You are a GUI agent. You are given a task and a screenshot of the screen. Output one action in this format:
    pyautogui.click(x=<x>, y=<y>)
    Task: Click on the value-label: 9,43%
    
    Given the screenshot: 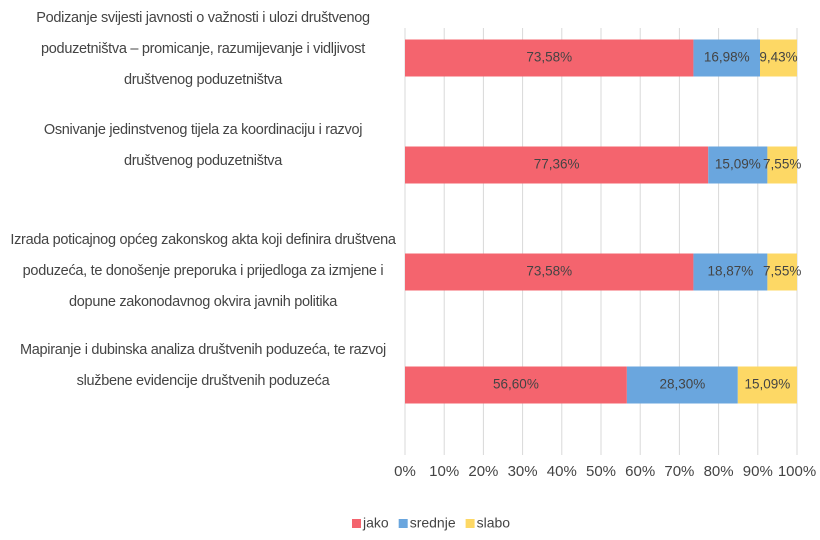 What is the action you would take?
    pyautogui.click(x=778, y=57)
    